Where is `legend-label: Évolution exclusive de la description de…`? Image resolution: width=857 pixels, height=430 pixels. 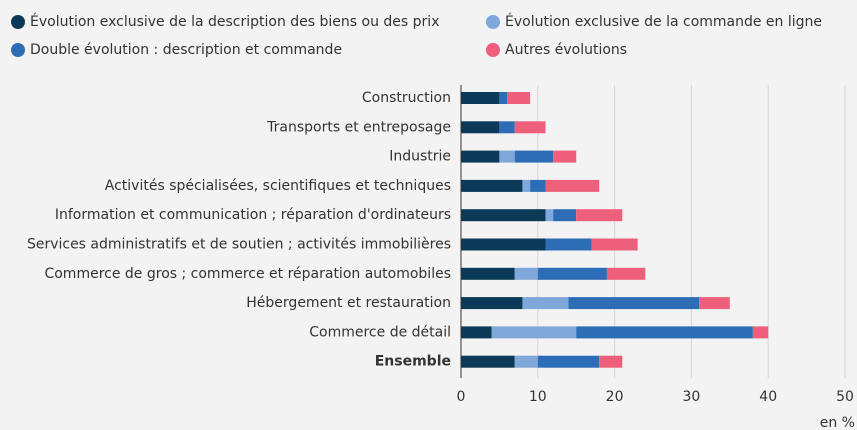
legend-label: Évolution exclusive de la description de… is located at coordinates (235, 21).